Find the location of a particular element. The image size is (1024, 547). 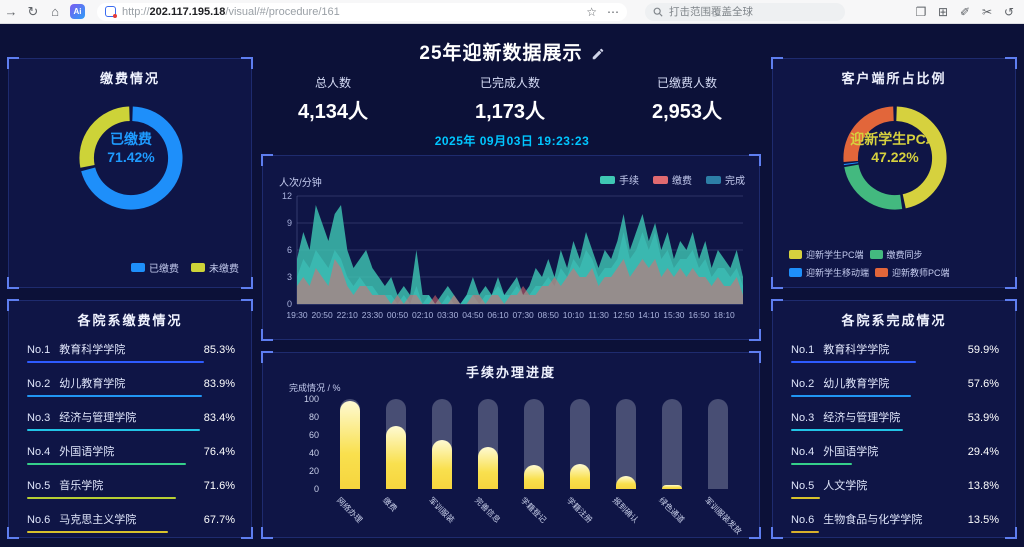

edit-icon is located at coordinates (598, 54).